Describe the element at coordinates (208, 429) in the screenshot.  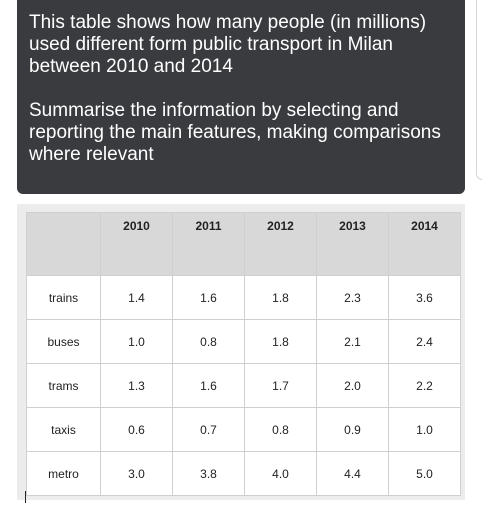
I see `table-cell: 0.7` at that location.